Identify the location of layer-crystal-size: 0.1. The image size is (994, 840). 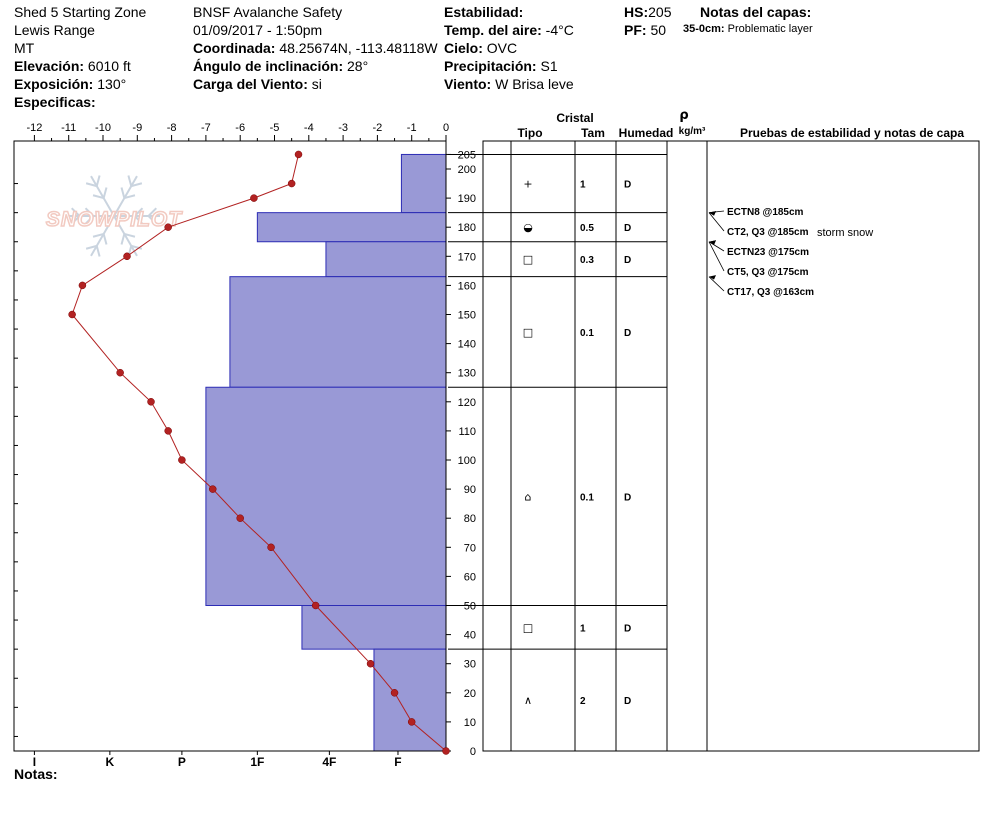
(587, 333).